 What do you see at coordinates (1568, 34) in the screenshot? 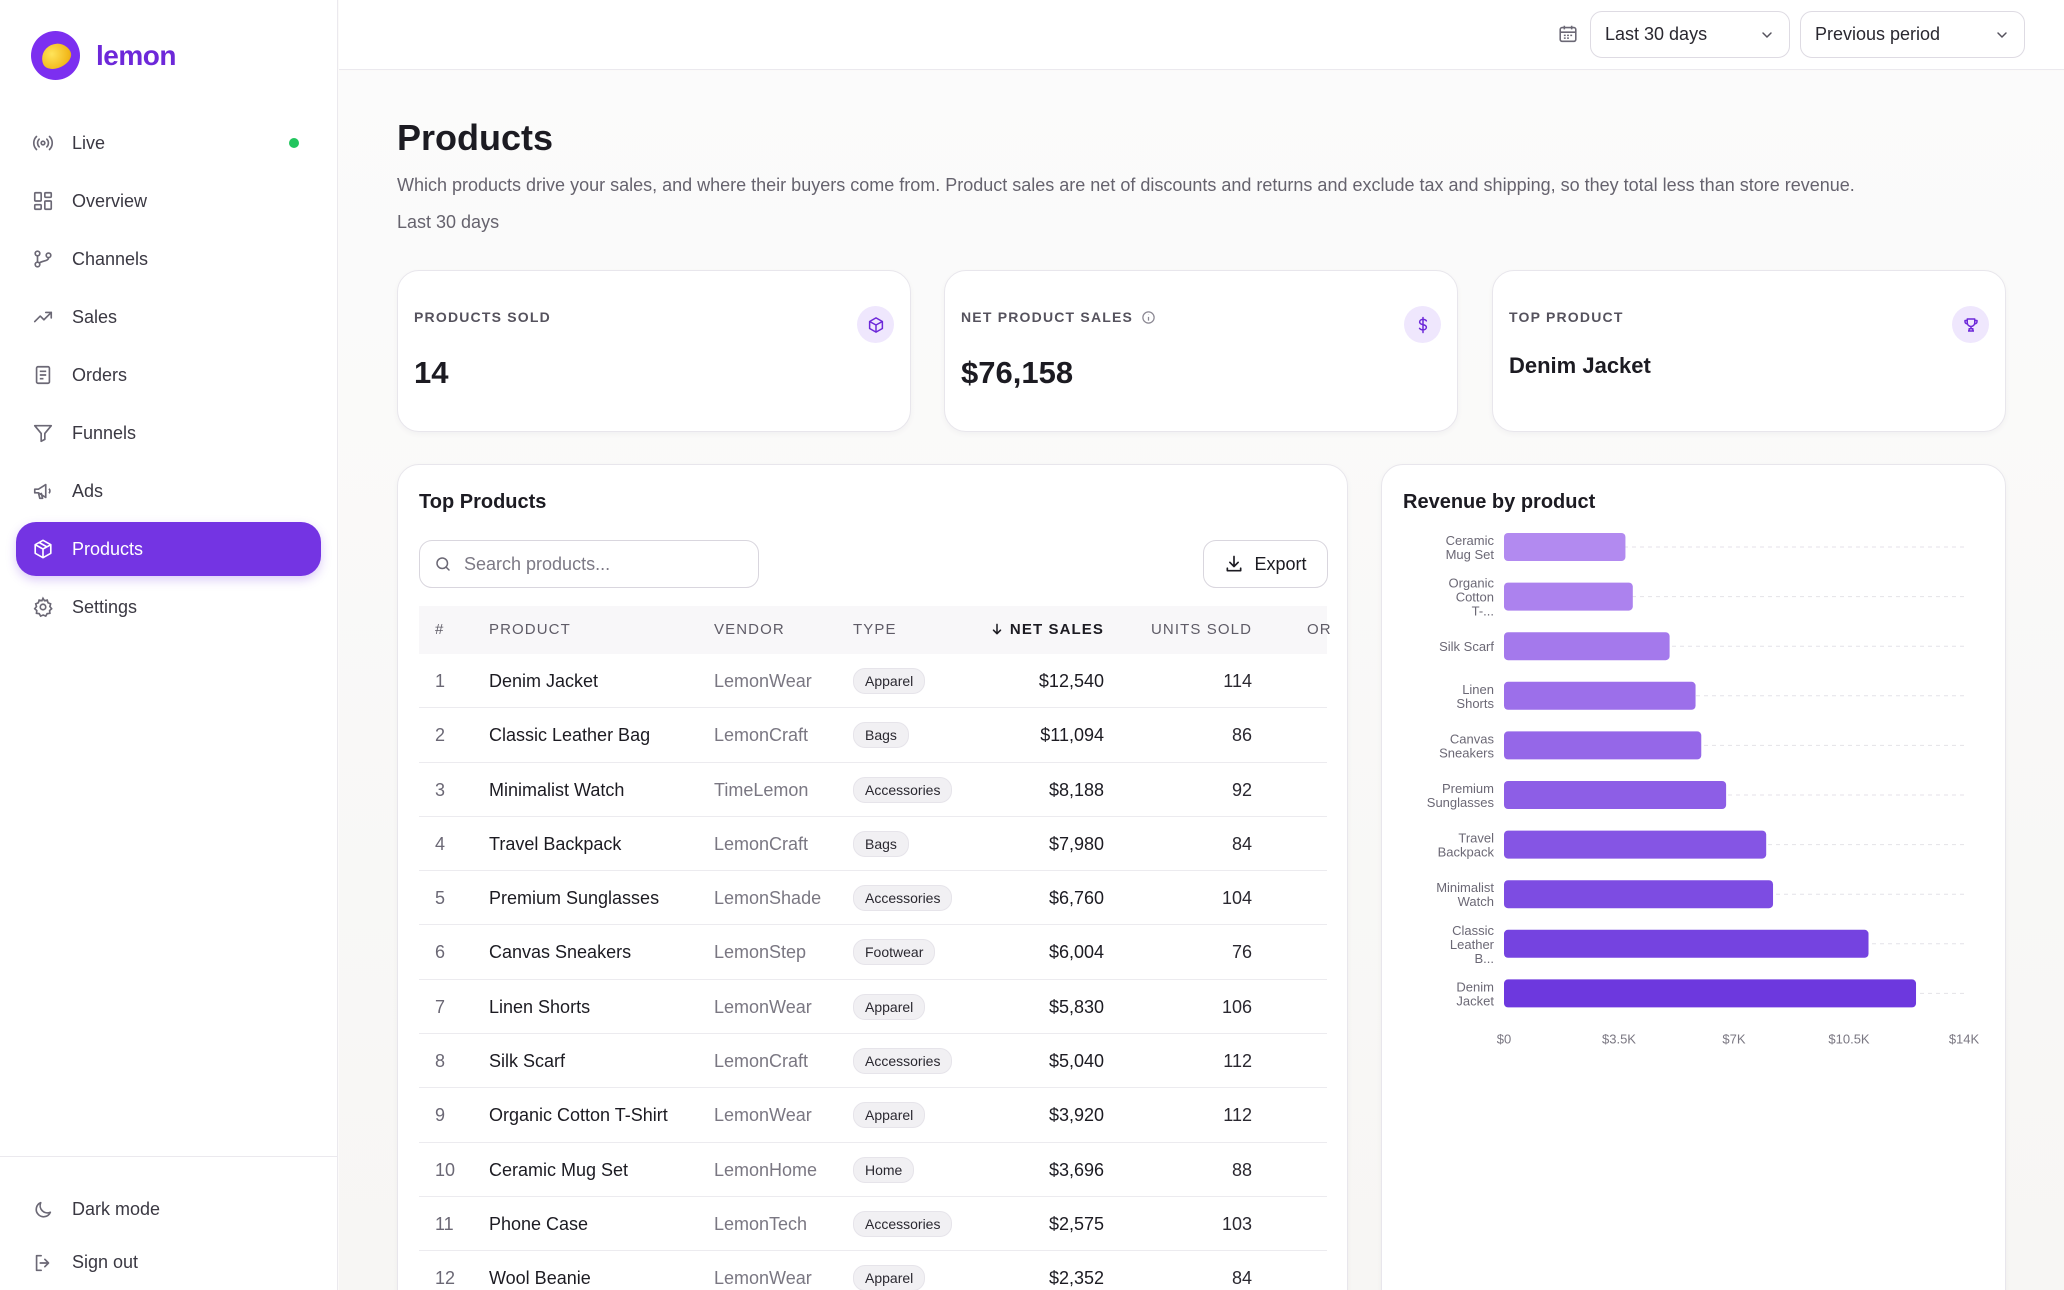
I see `calendar-icon` at bounding box center [1568, 34].